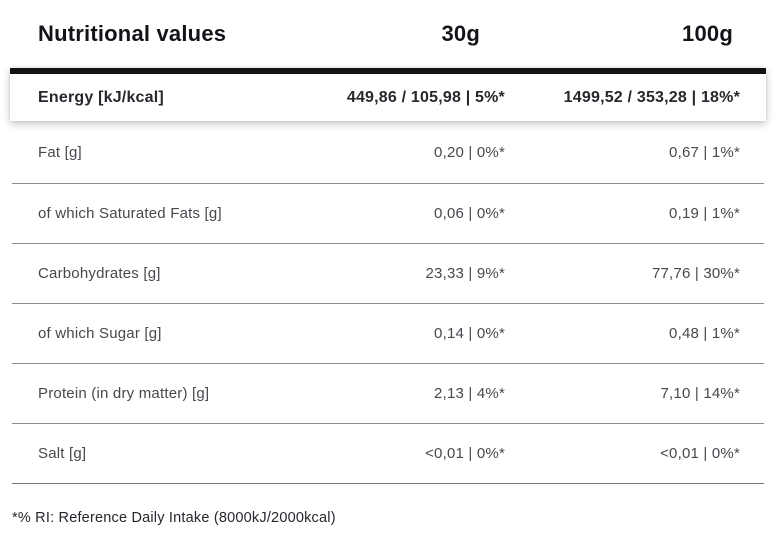 This screenshot has height=550, width=776. What do you see at coordinates (465, 273) in the screenshot?
I see `value-per-30g: 23,33 | 9%*` at bounding box center [465, 273].